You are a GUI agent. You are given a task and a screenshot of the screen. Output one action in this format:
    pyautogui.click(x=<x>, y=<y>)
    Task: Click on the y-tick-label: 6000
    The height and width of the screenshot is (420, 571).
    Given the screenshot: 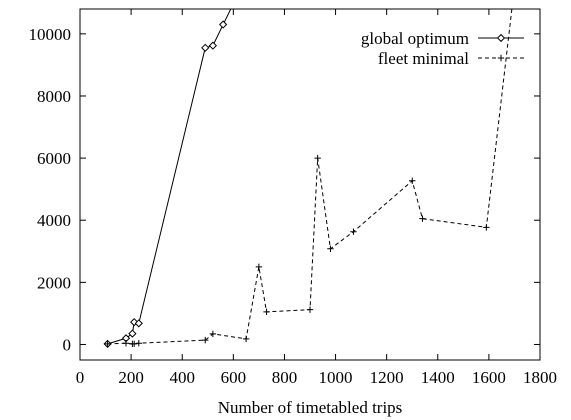 What is the action you would take?
    pyautogui.click(x=54, y=158)
    